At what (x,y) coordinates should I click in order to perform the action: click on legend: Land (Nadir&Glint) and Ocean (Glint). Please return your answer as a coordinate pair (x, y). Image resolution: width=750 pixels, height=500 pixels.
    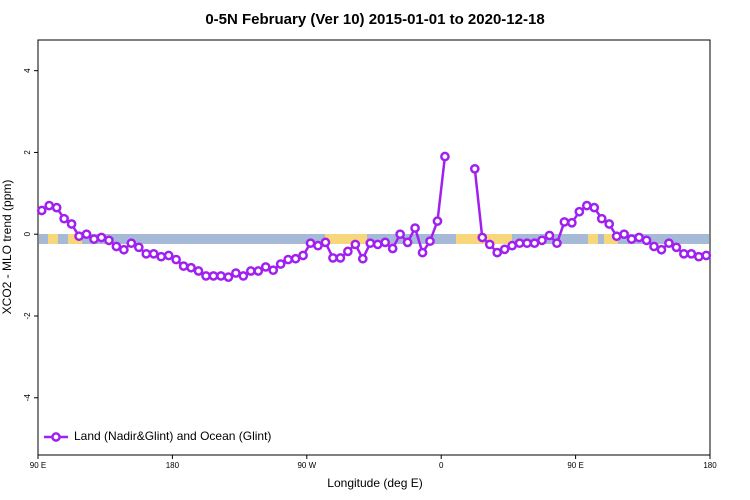
    Looking at the image, I should click on (157, 436).